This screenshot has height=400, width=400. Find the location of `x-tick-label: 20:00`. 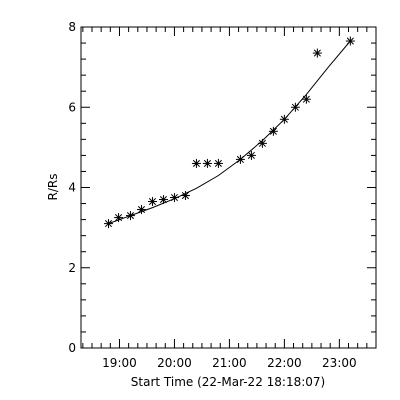

x-tick-label: 20:00 is located at coordinates (174, 363).